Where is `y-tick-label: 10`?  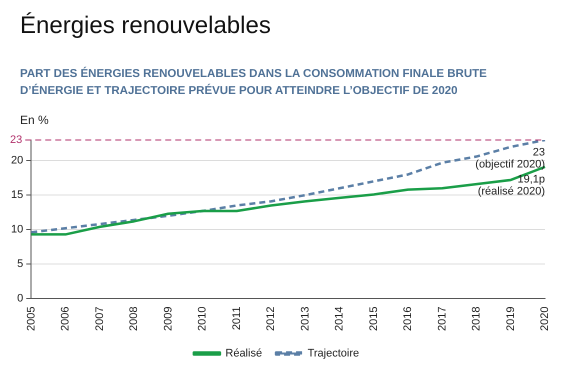 y-tick-label: 10 is located at coordinates (17, 230).